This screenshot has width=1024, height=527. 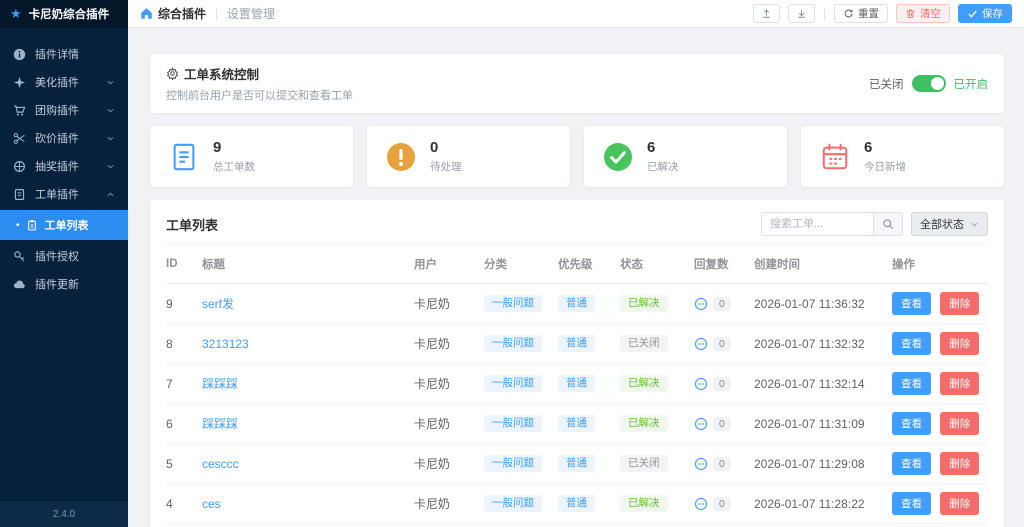 What do you see at coordinates (64, 225) in the screenshot?
I see `sidebar-item-ticket-list: • 工单列表` at bounding box center [64, 225].